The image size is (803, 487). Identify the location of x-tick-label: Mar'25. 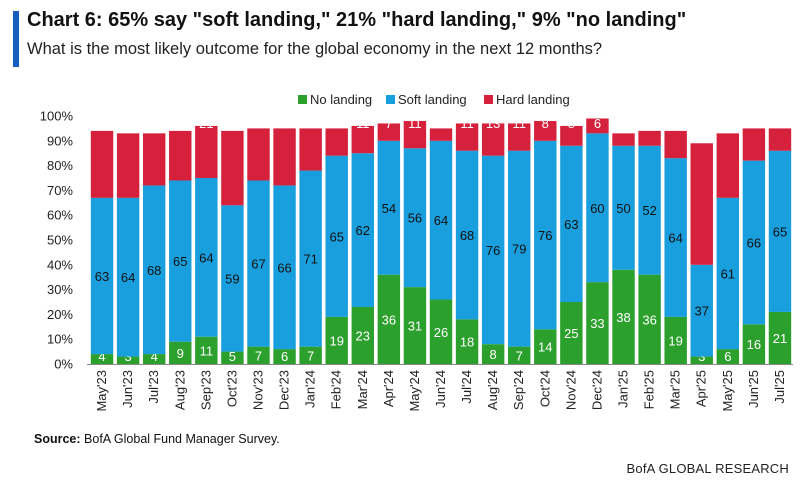
(675, 389).